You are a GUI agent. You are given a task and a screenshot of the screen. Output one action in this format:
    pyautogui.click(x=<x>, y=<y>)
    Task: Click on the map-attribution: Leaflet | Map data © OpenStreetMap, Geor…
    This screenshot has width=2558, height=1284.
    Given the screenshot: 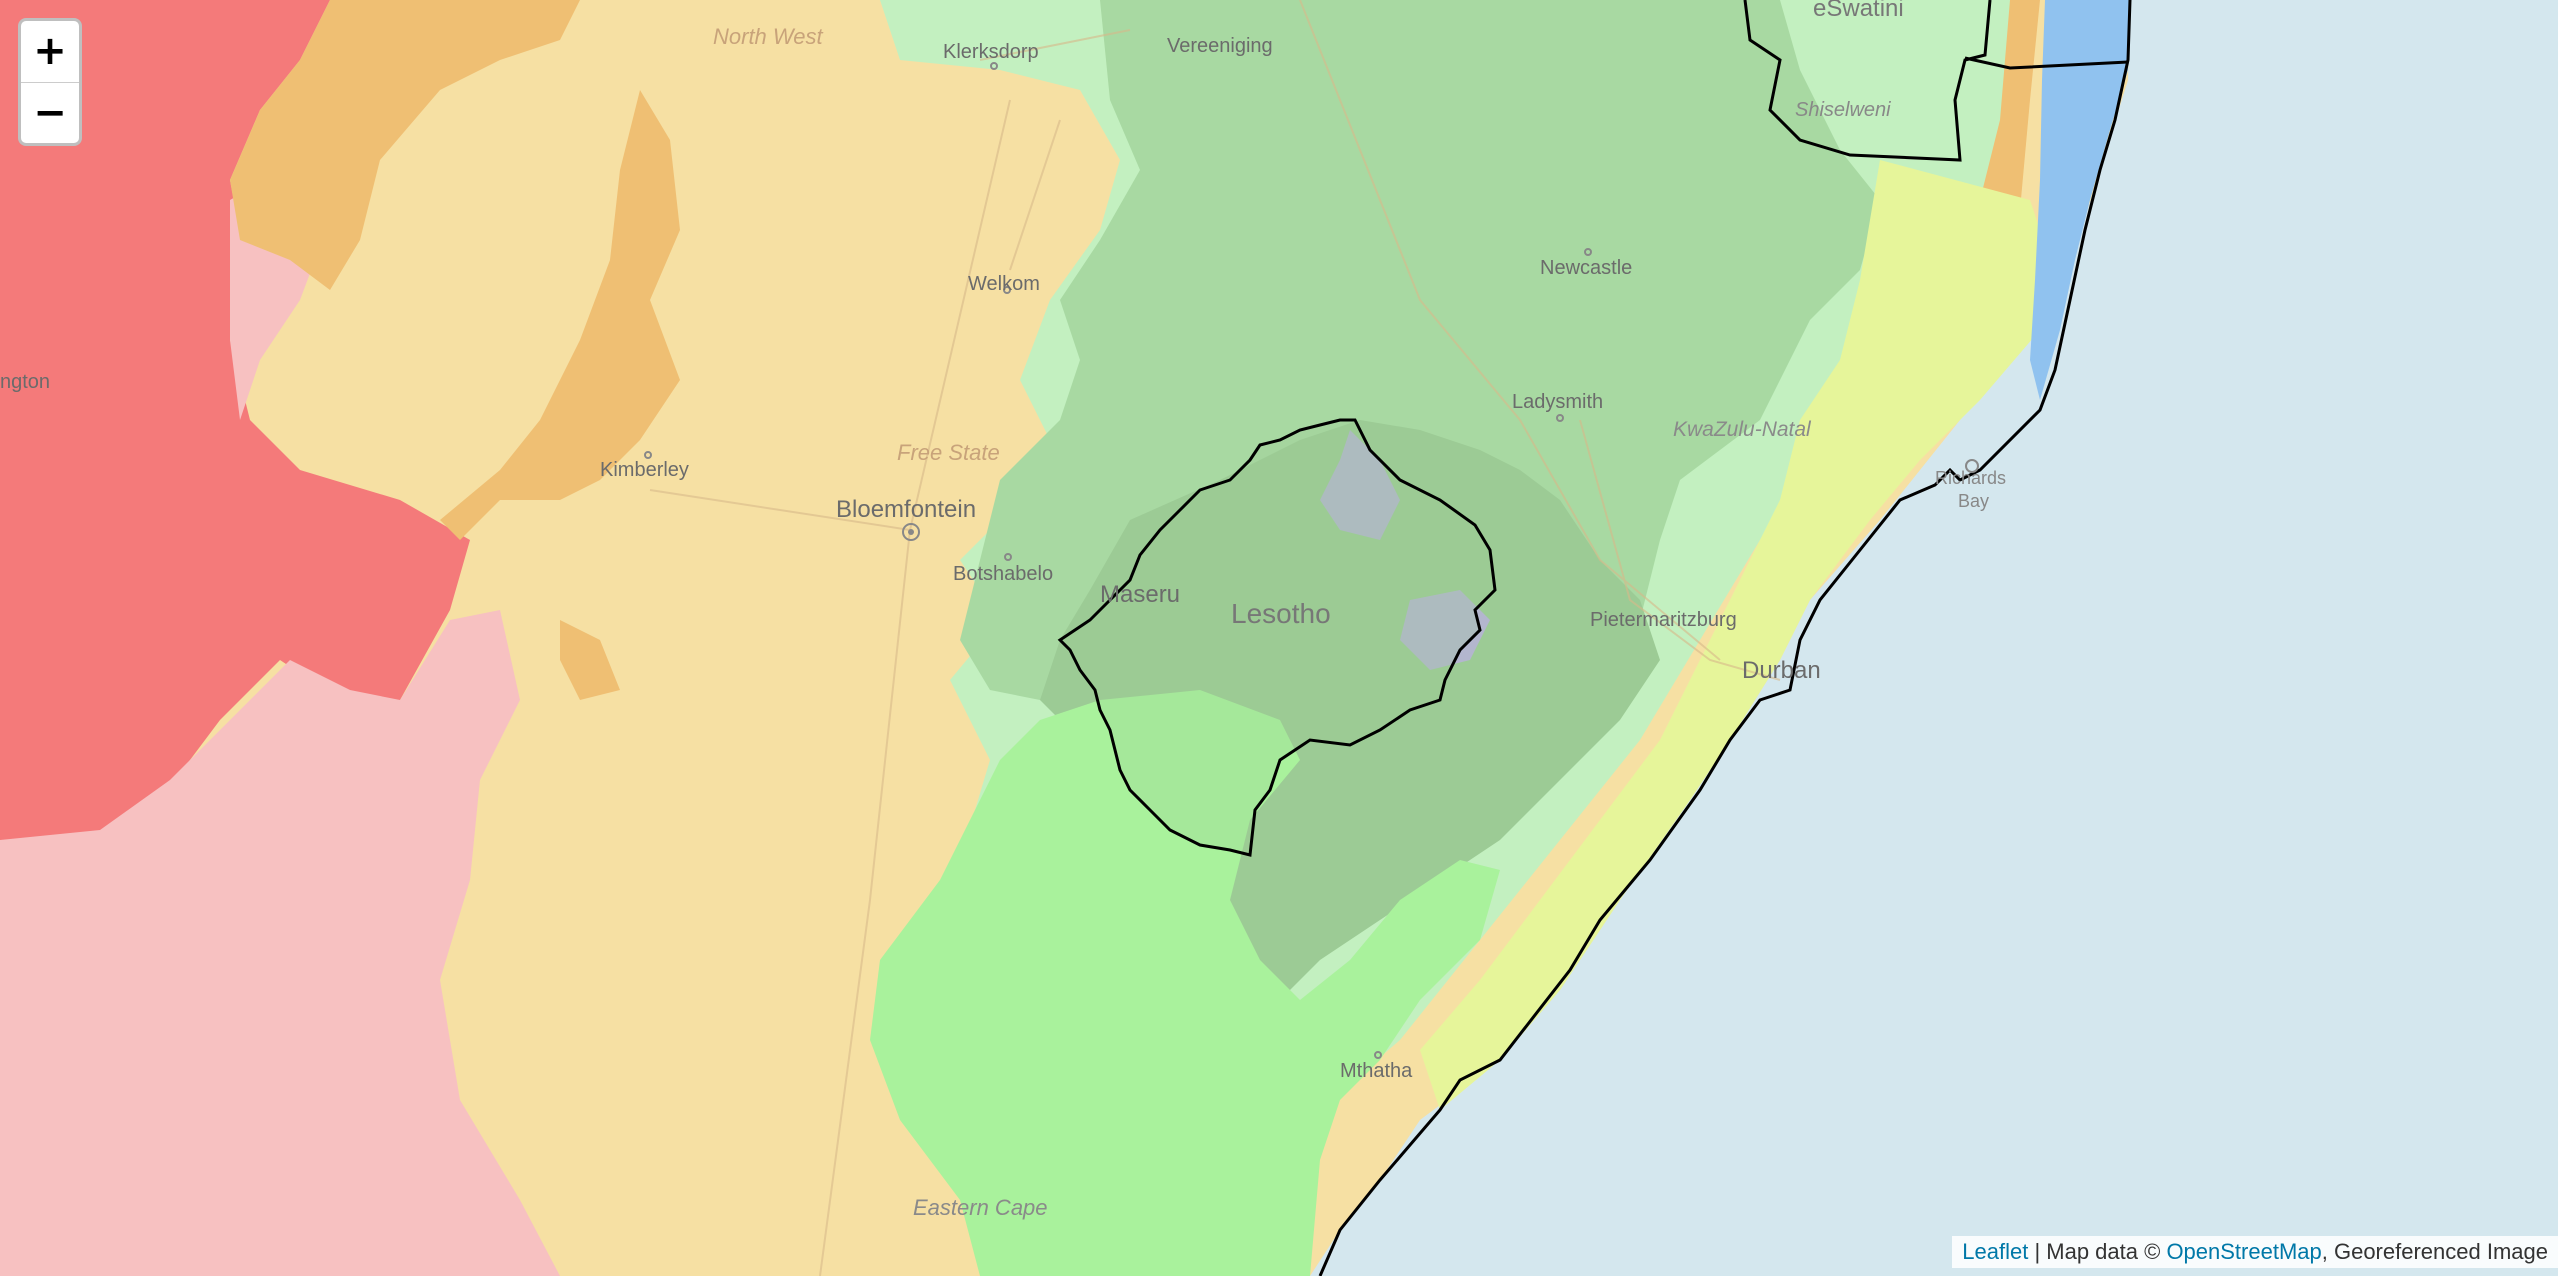 What is the action you would take?
    pyautogui.click(x=2255, y=1252)
    